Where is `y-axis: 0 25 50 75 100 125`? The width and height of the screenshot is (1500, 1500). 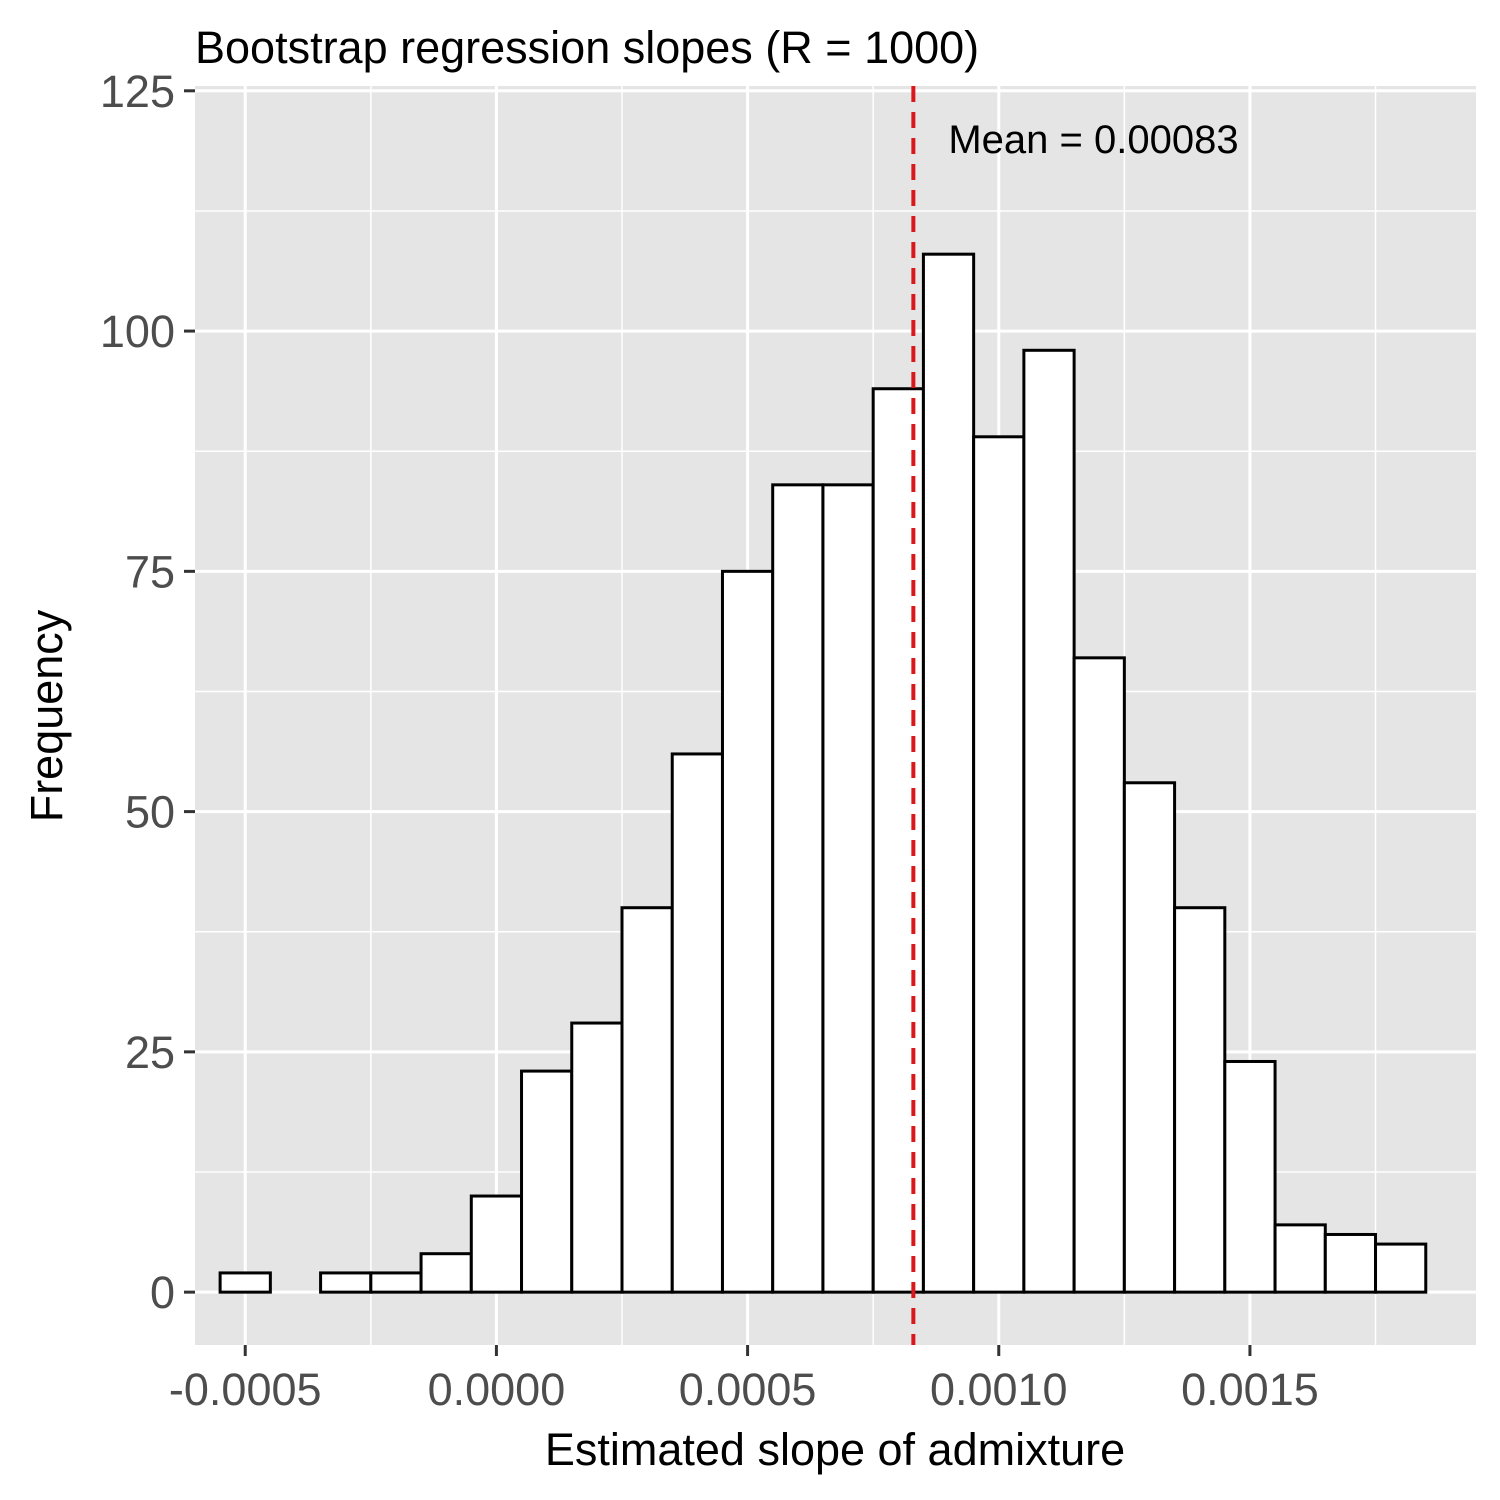
y-axis: 0 25 50 75 100 125 is located at coordinates (147, 692).